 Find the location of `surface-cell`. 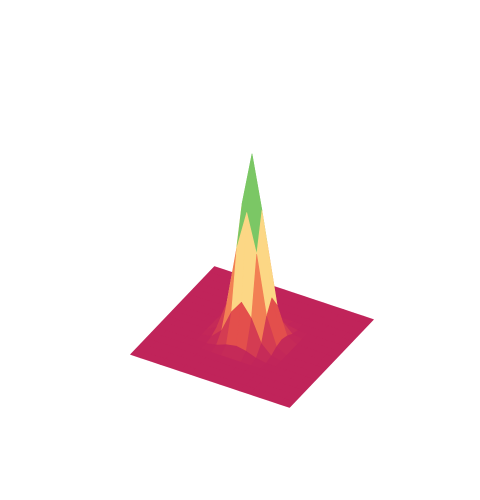

surface-cell is located at coordinates (287, 403).